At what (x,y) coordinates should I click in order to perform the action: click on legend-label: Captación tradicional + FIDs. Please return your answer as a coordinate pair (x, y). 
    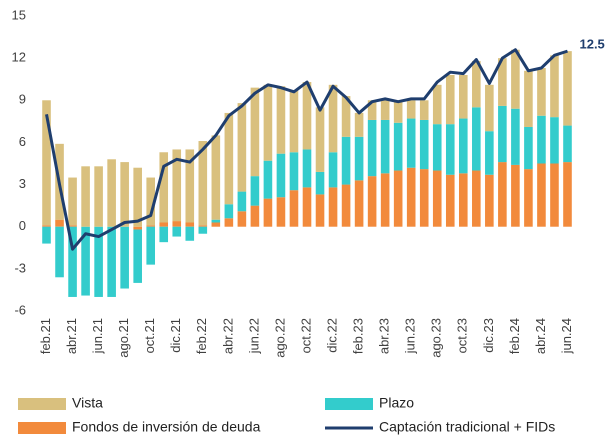
    Looking at the image, I should click on (467, 427).